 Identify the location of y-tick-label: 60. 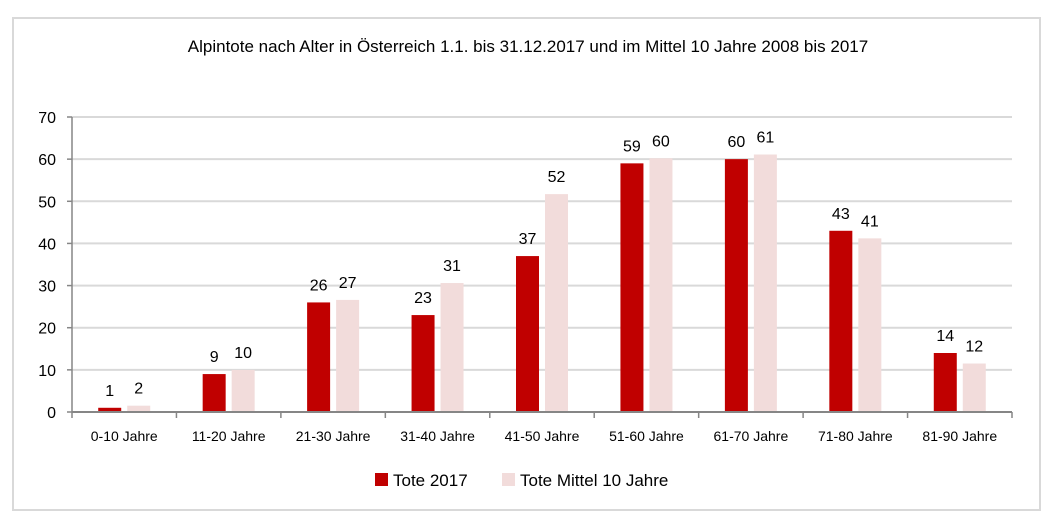
(47, 160).